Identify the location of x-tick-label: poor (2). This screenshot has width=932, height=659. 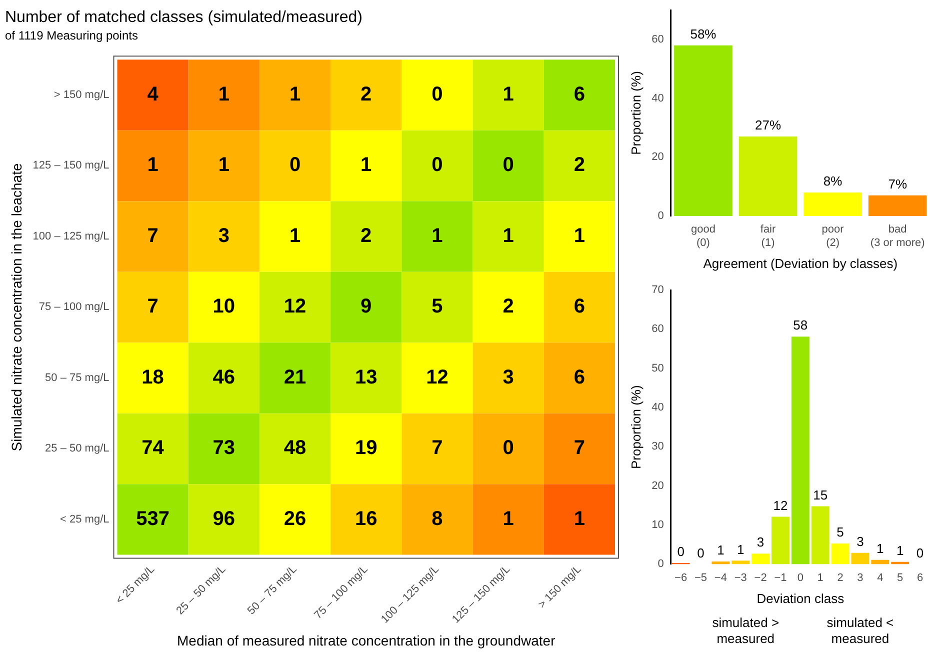
(833, 236).